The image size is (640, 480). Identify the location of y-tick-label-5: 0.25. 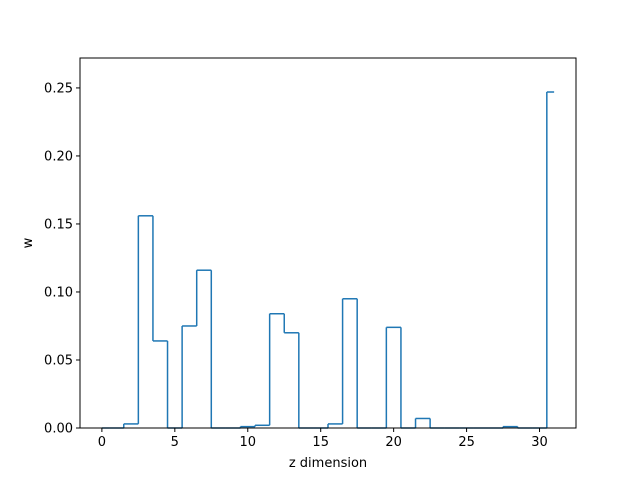
(58, 88).